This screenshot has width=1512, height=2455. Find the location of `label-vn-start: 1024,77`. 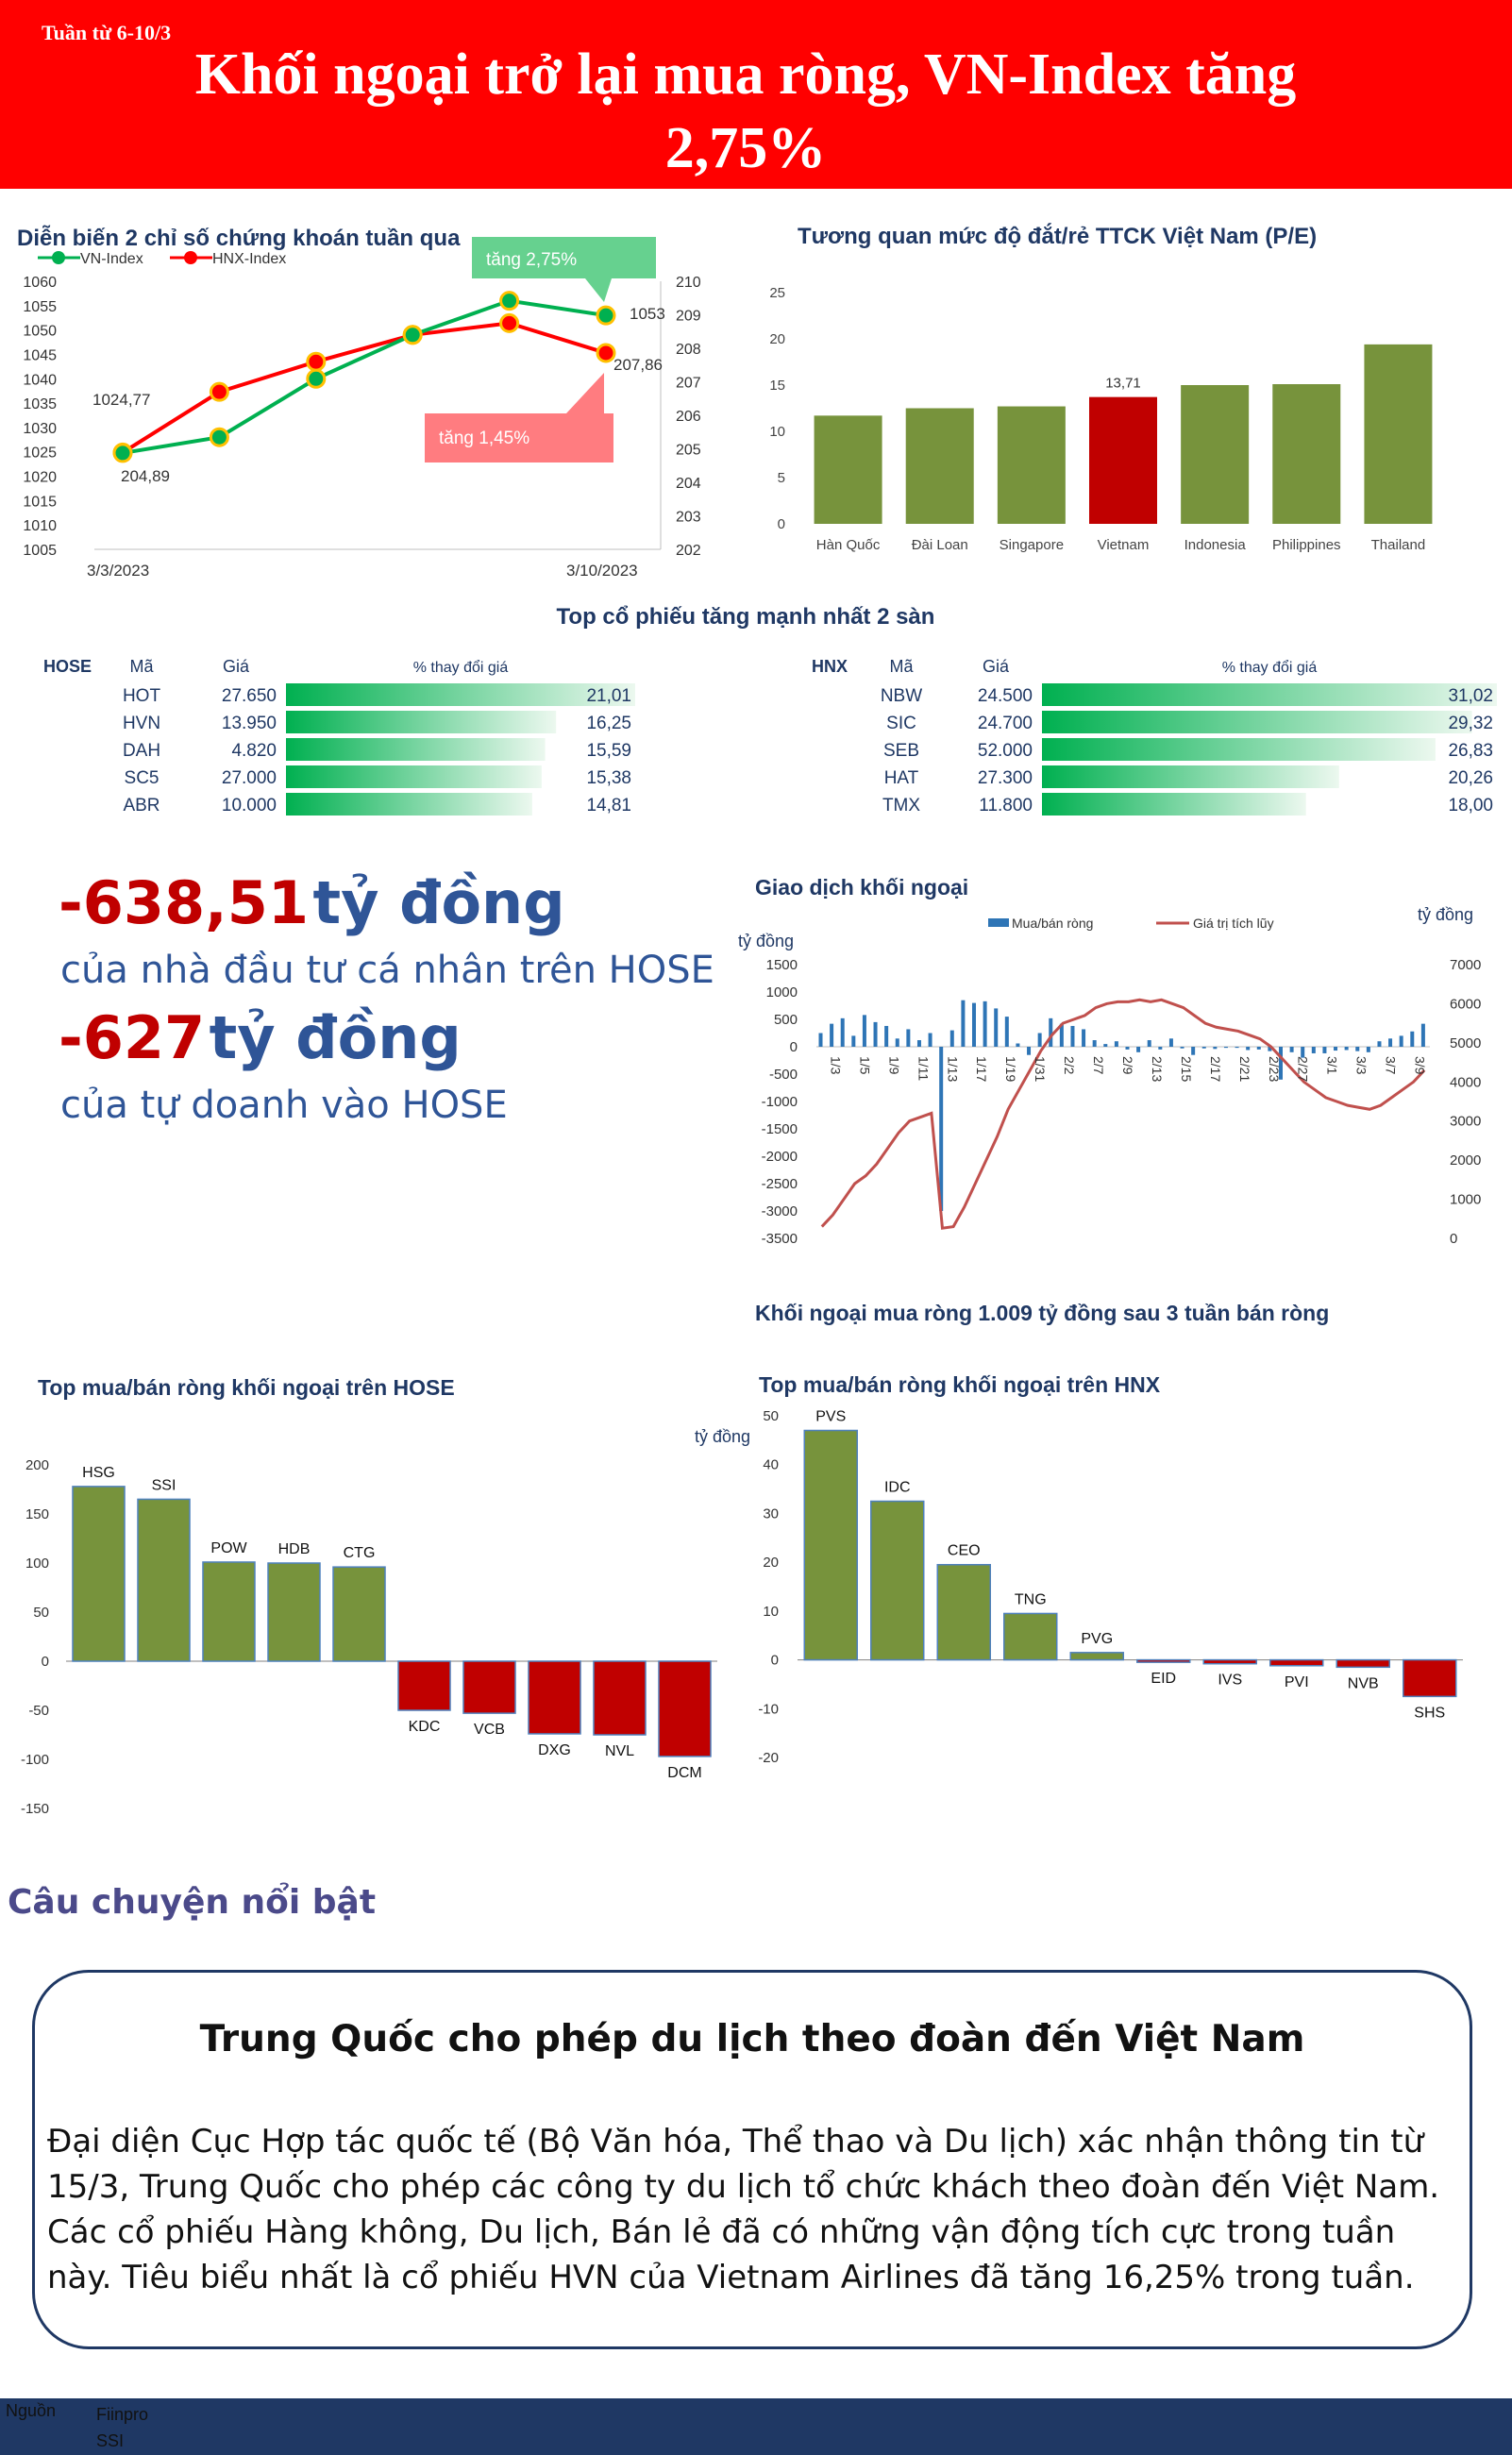

label-vn-start: 1024,77 is located at coordinates (121, 400).